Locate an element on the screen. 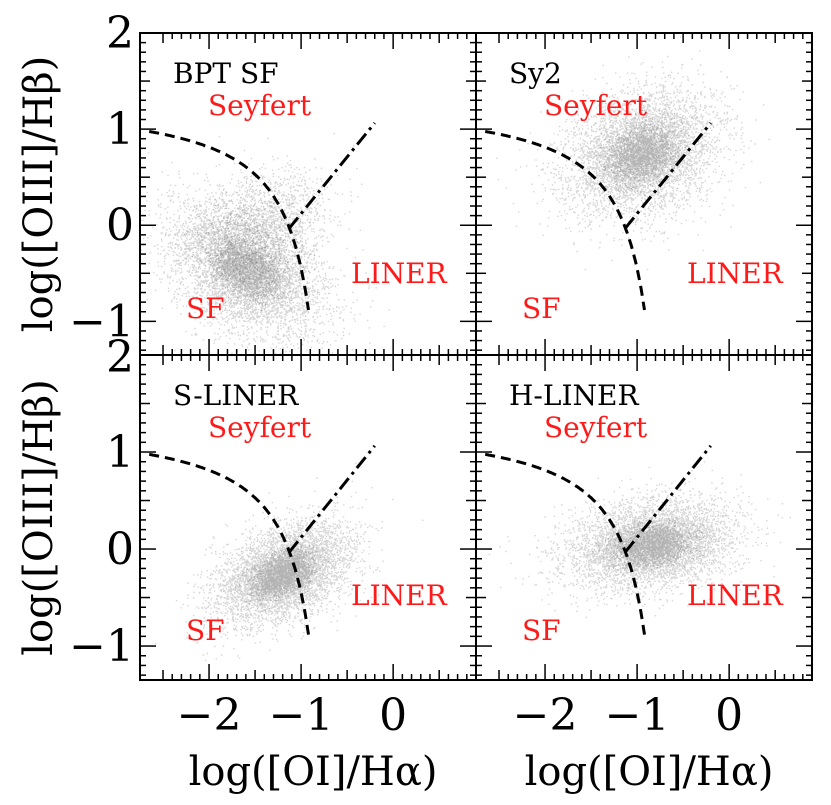  panel-title: S-LINER is located at coordinates (236, 395).